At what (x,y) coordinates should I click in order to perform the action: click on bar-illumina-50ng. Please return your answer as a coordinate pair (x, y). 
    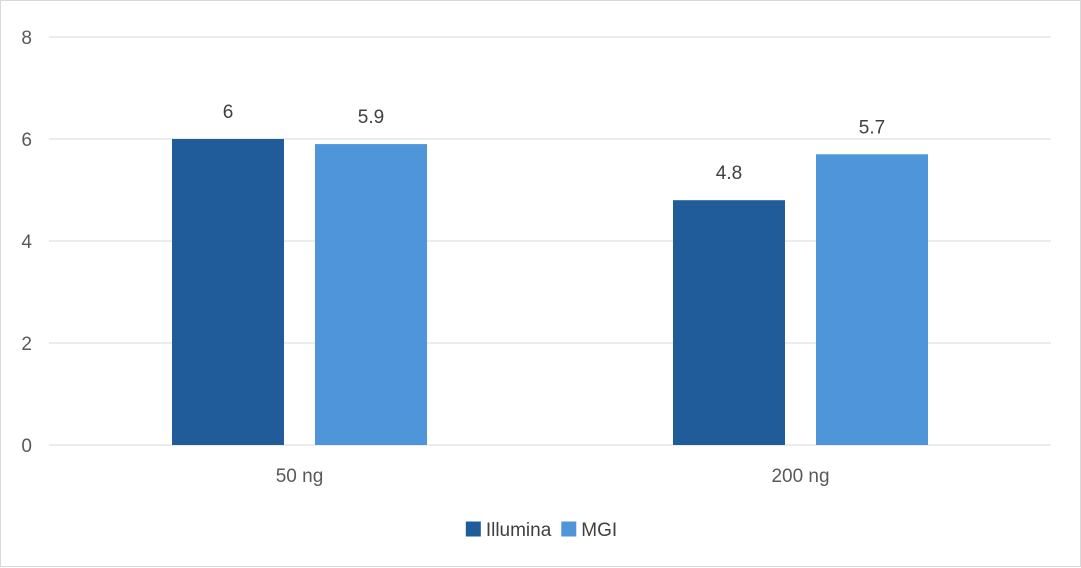
    Looking at the image, I should click on (228, 292).